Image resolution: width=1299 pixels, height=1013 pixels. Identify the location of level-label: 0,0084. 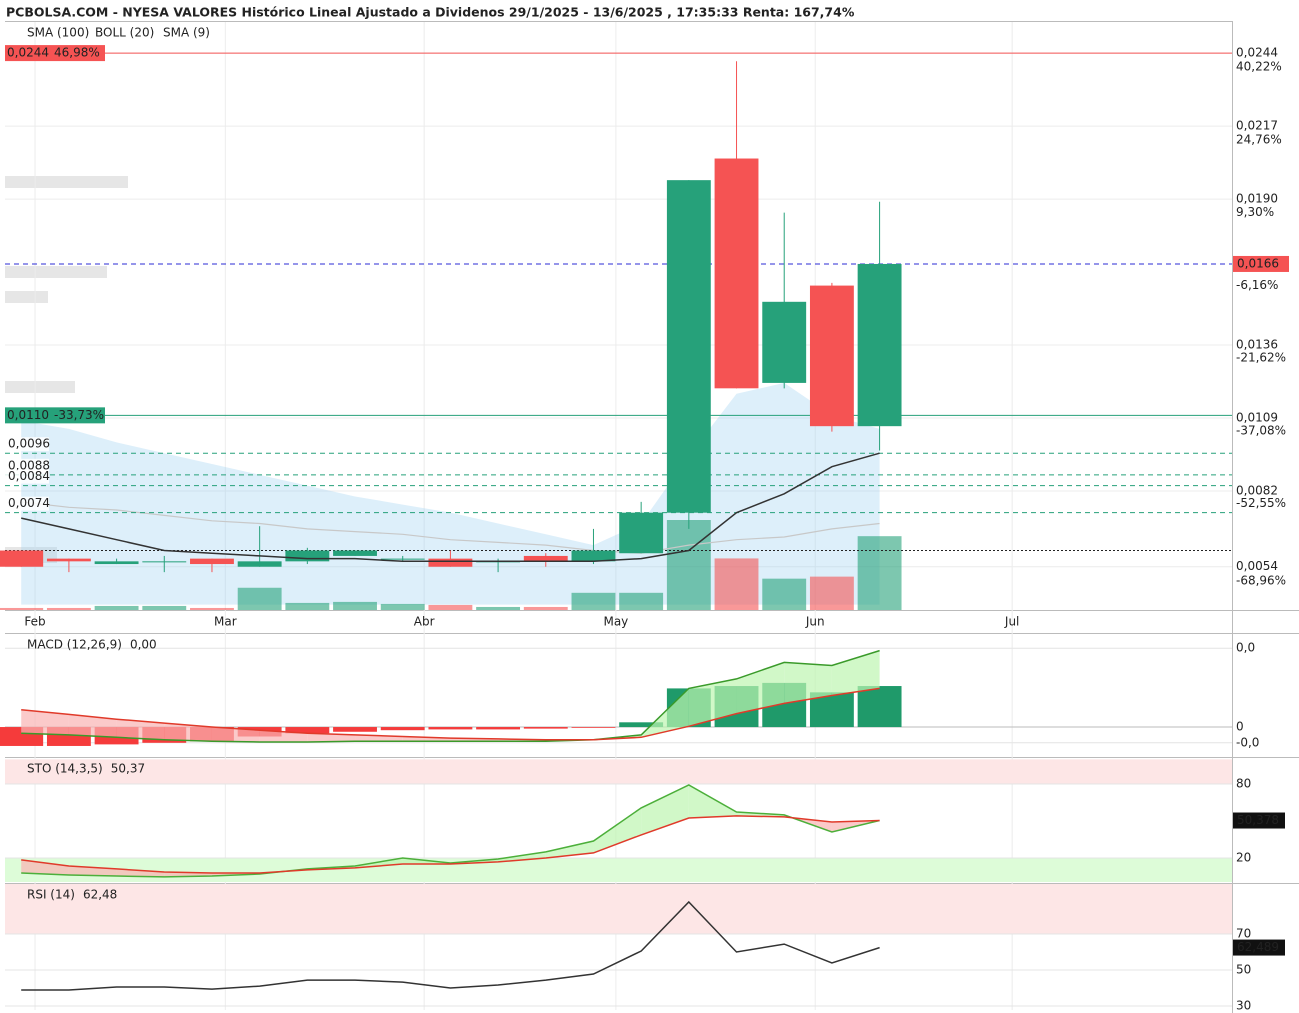
(29, 476).